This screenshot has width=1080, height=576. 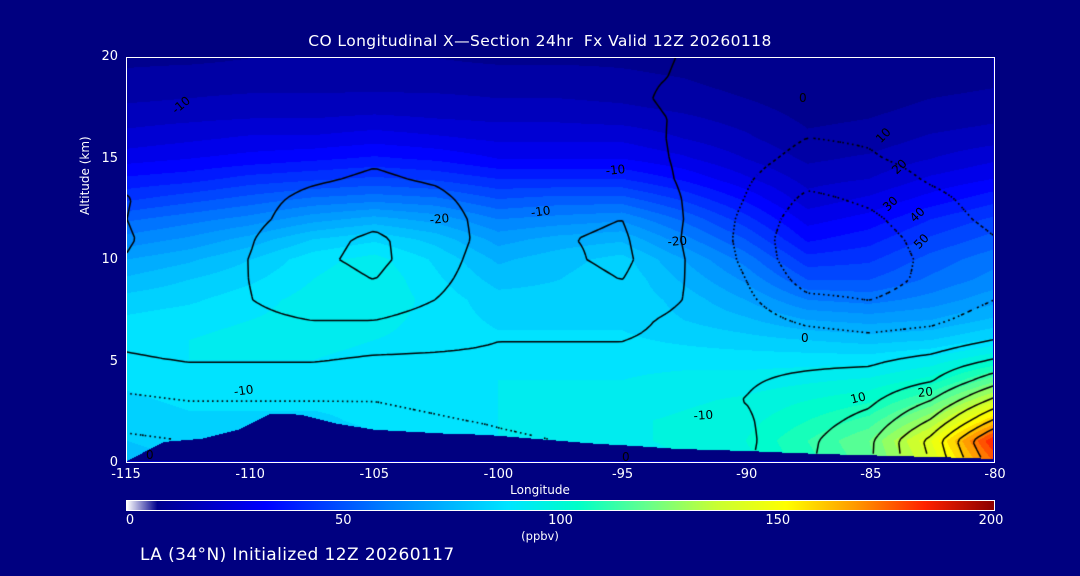 What do you see at coordinates (130, 520) in the screenshot?
I see `colorbar-tick-label: 0` at bounding box center [130, 520].